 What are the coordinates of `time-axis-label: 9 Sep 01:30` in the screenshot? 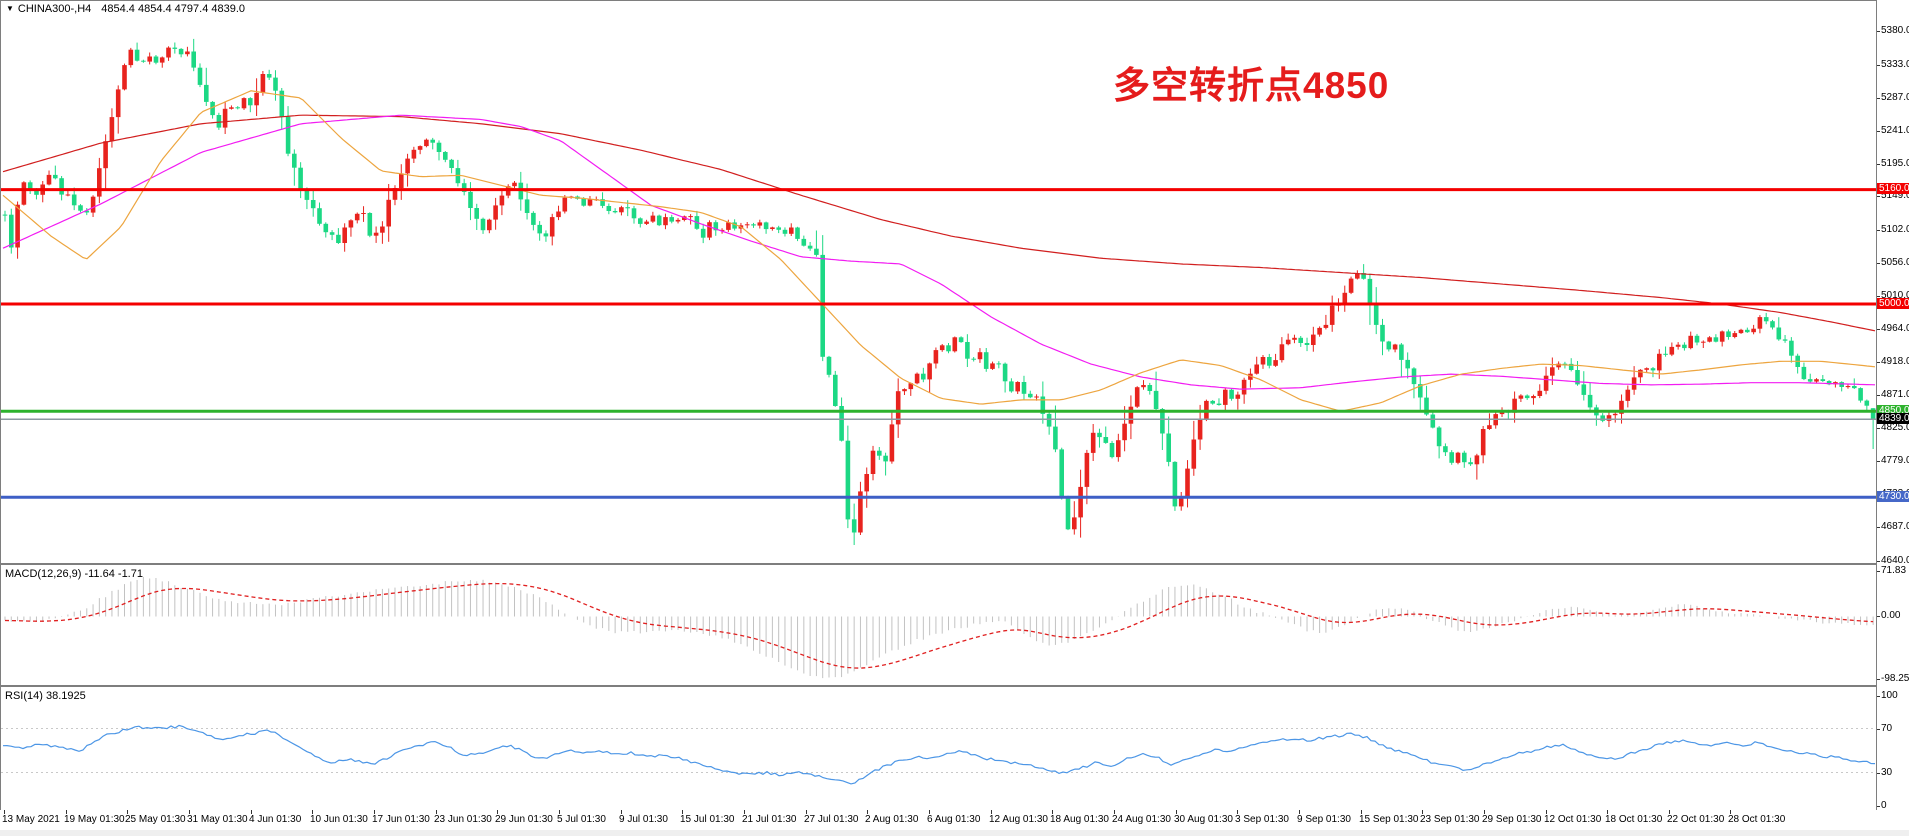 It's located at (1324, 819).